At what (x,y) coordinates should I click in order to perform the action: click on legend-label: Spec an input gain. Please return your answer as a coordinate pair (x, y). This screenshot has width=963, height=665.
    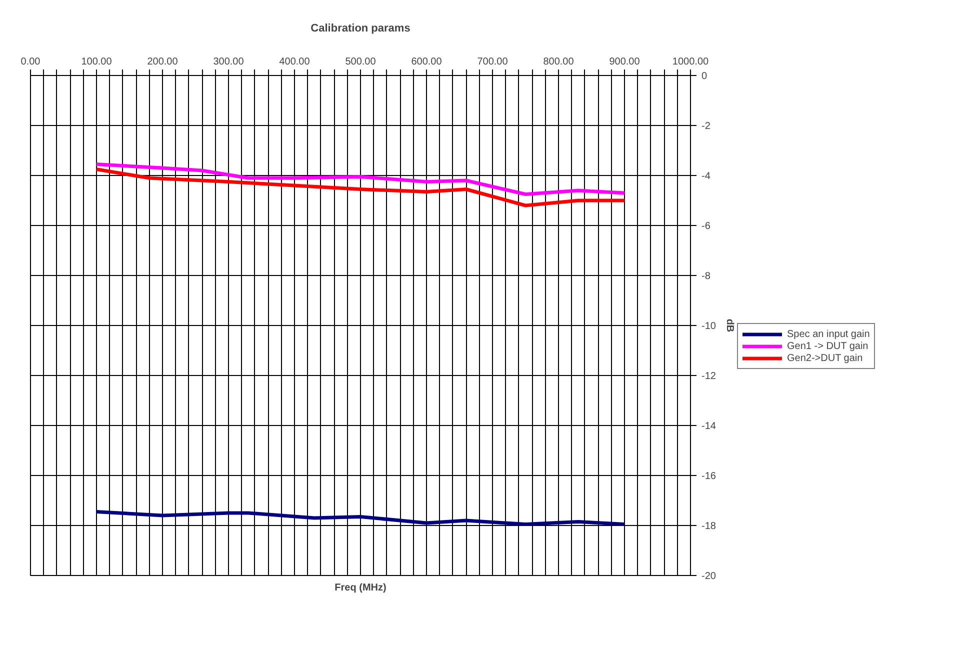
    Looking at the image, I should click on (828, 334).